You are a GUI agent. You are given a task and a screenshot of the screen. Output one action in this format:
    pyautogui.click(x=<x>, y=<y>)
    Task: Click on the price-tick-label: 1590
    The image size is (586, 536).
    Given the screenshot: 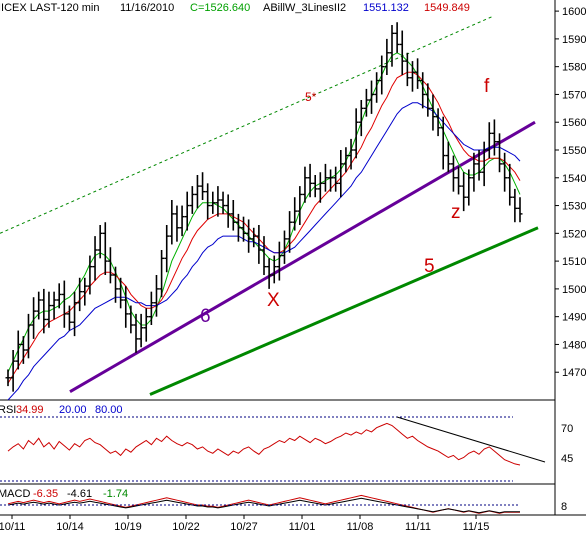 What is the action you would take?
    pyautogui.click(x=574, y=40)
    